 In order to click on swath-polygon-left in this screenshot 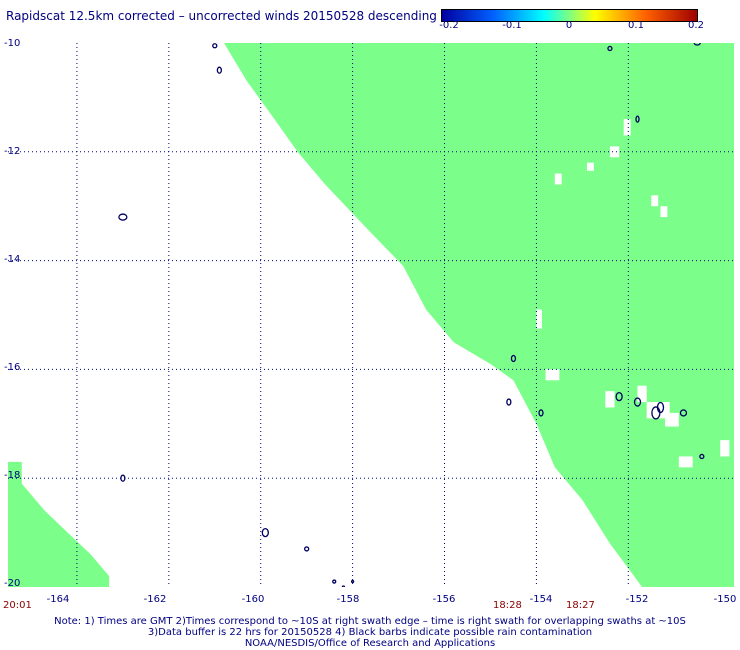, I will do `click(59, 524)`.